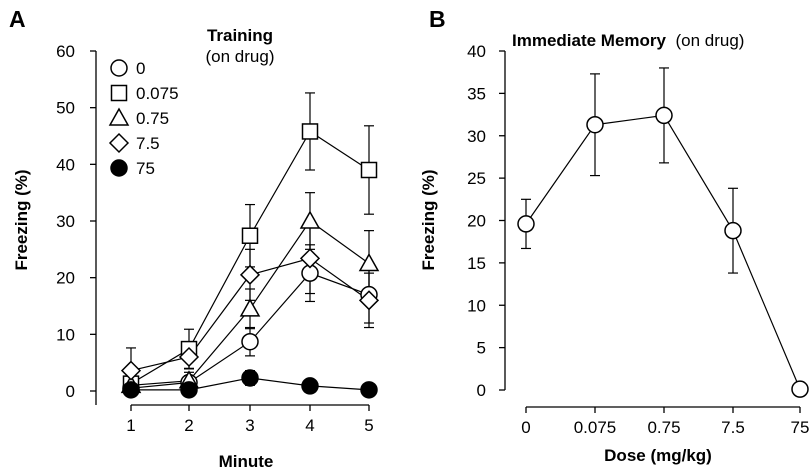  I want to click on panel-a-y-tick-label-0: 0, so click(70, 391).